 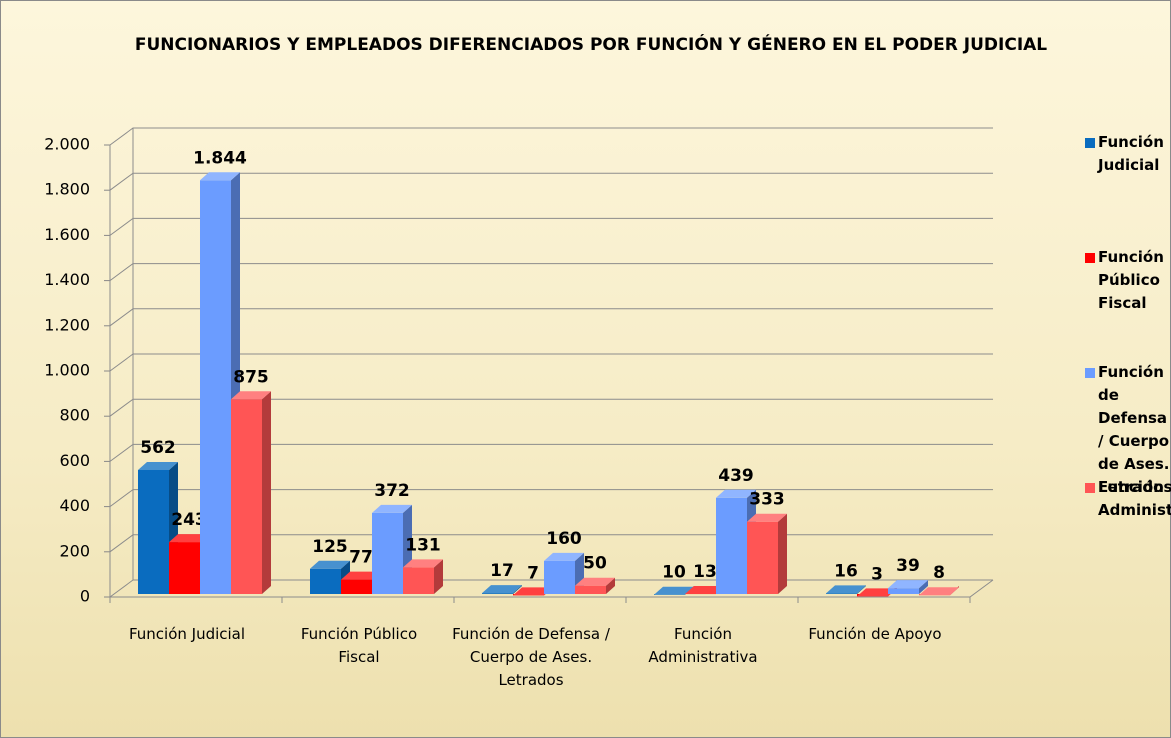 I want to click on value-label: 3, so click(x=877, y=574).